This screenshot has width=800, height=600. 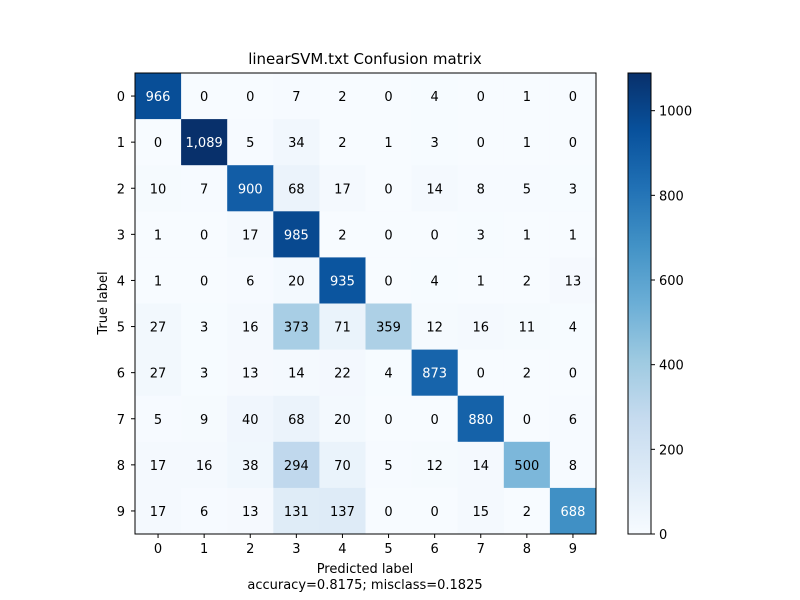 What do you see at coordinates (121, 235) in the screenshot?
I see `y-tick-label: 3` at bounding box center [121, 235].